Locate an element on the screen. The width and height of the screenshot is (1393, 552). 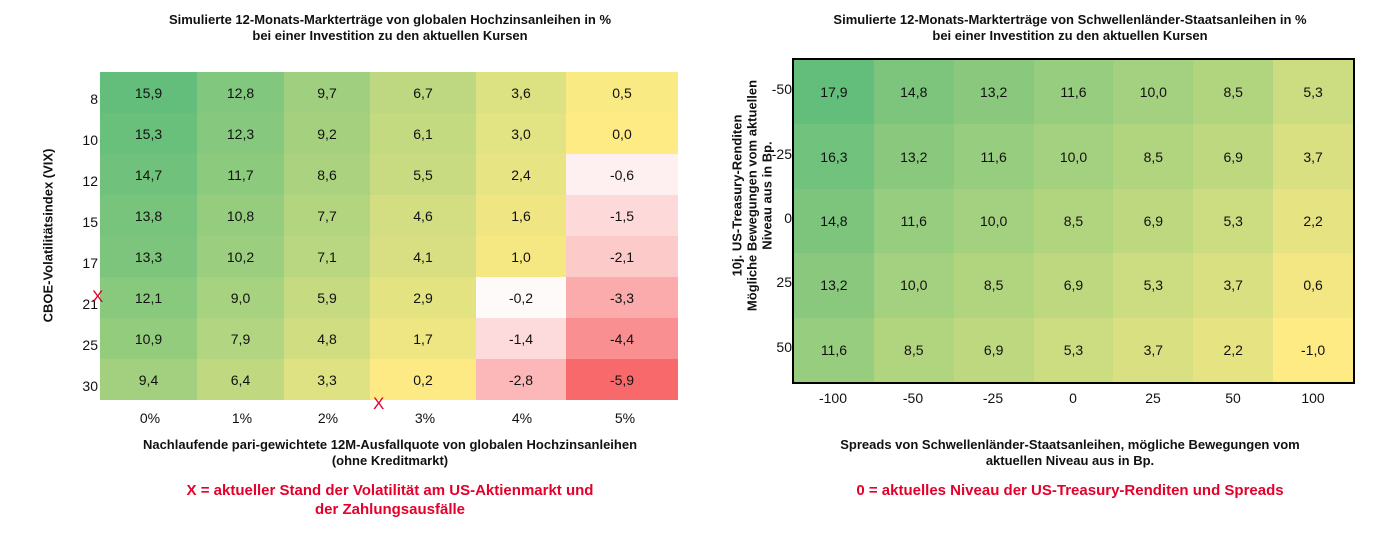
heatmap-cell: 1,7 is located at coordinates (423, 338).